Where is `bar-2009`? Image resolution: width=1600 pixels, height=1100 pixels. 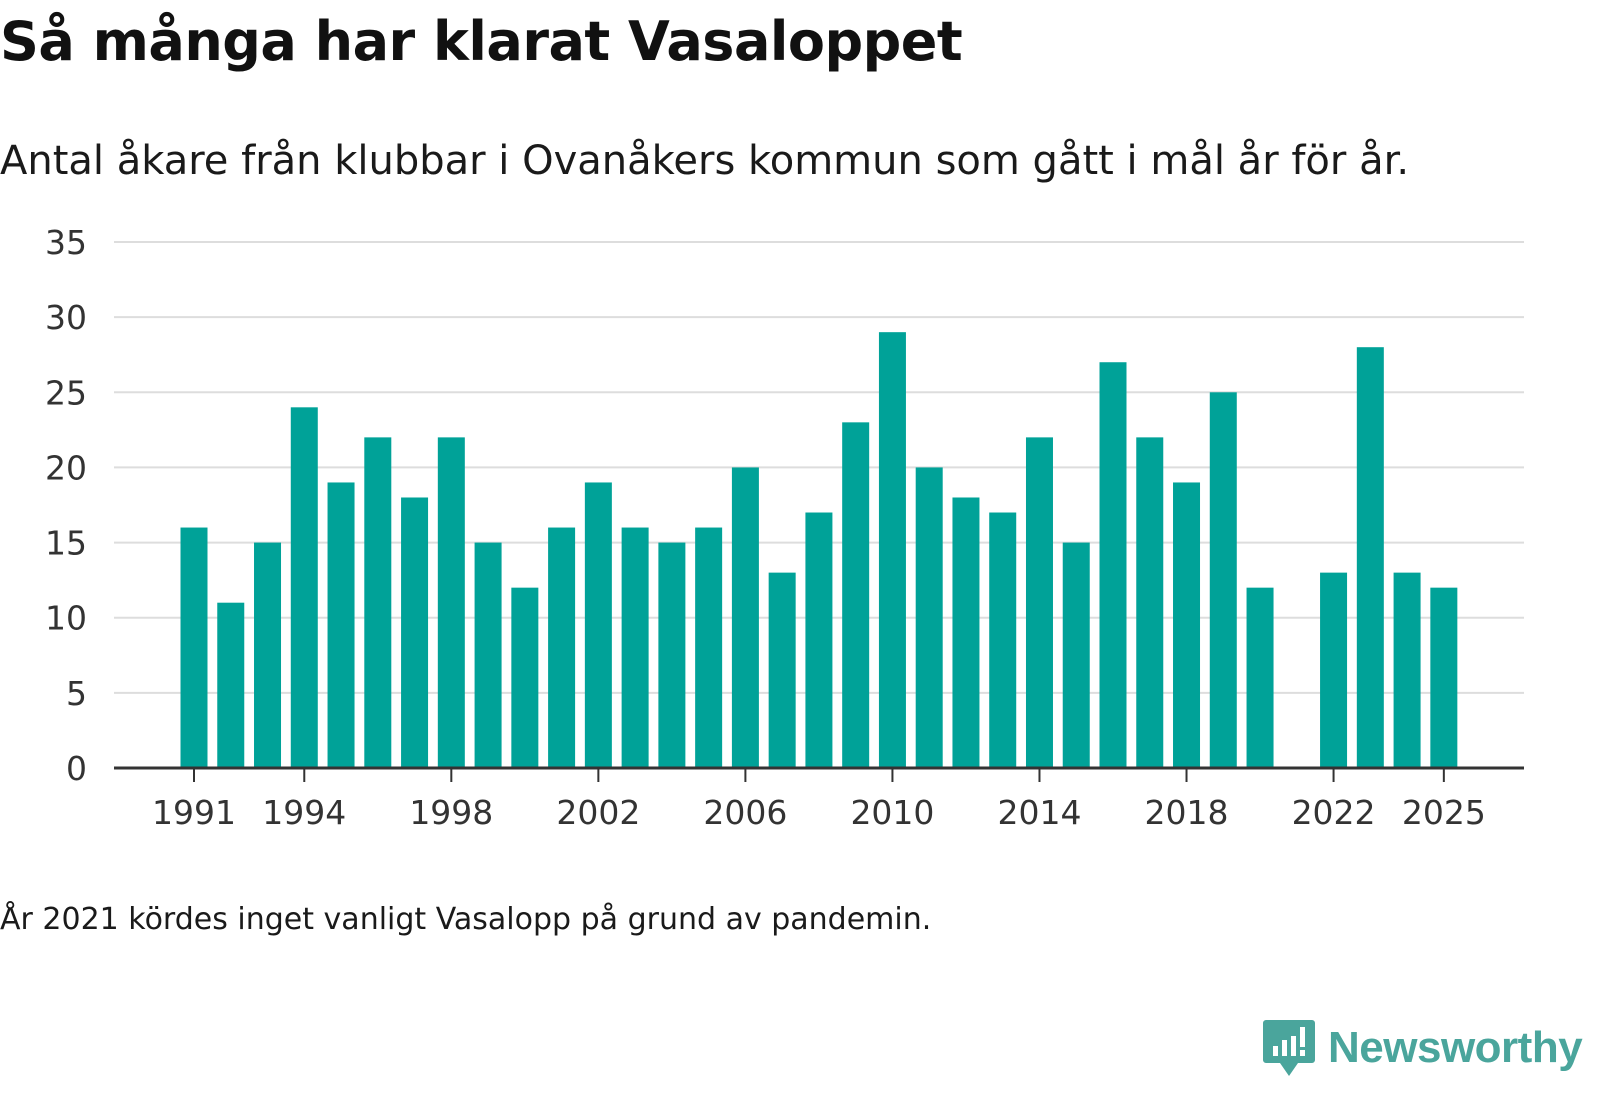
bar-2009 is located at coordinates (856, 595).